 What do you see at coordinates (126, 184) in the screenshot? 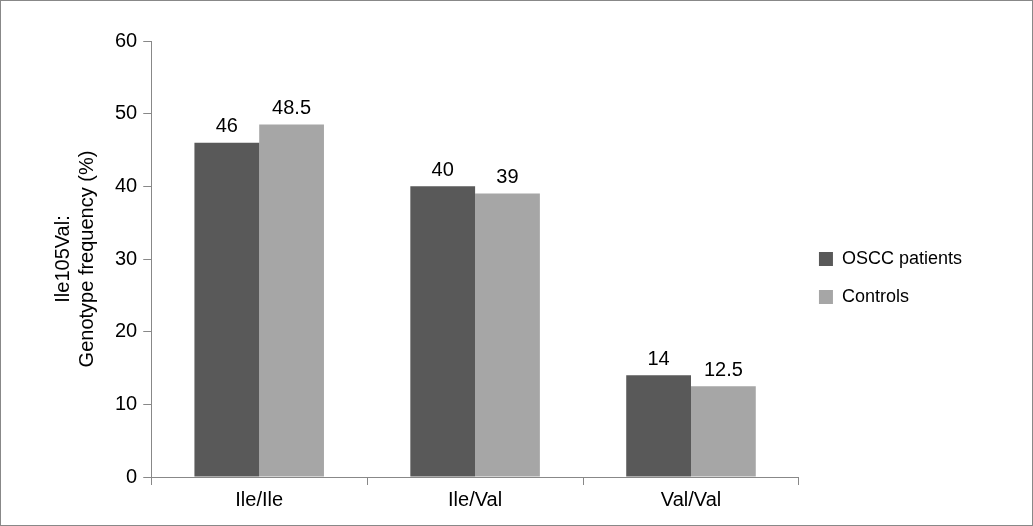
I see `y-tick-label: 40` at bounding box center [126, 184].